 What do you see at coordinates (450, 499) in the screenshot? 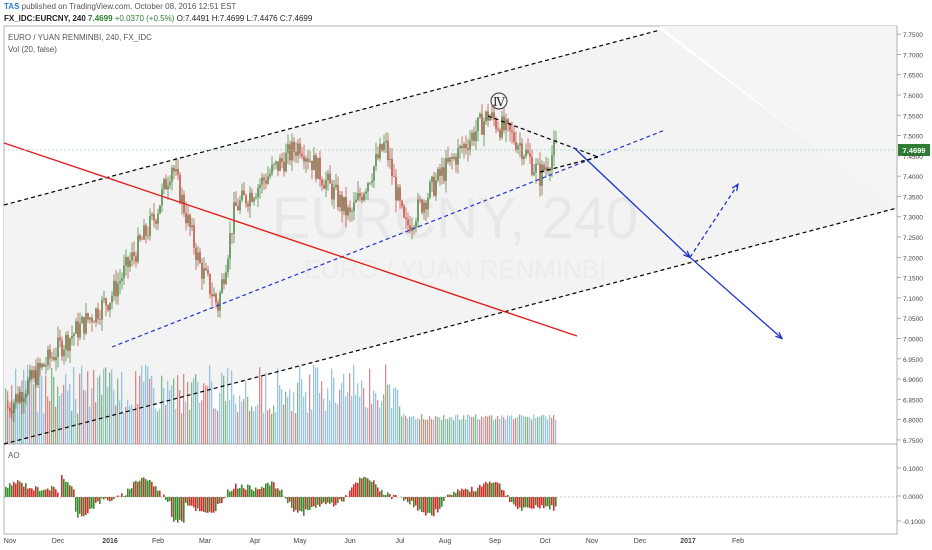
I see `ao-histogram` at bounding box center [450, 499].